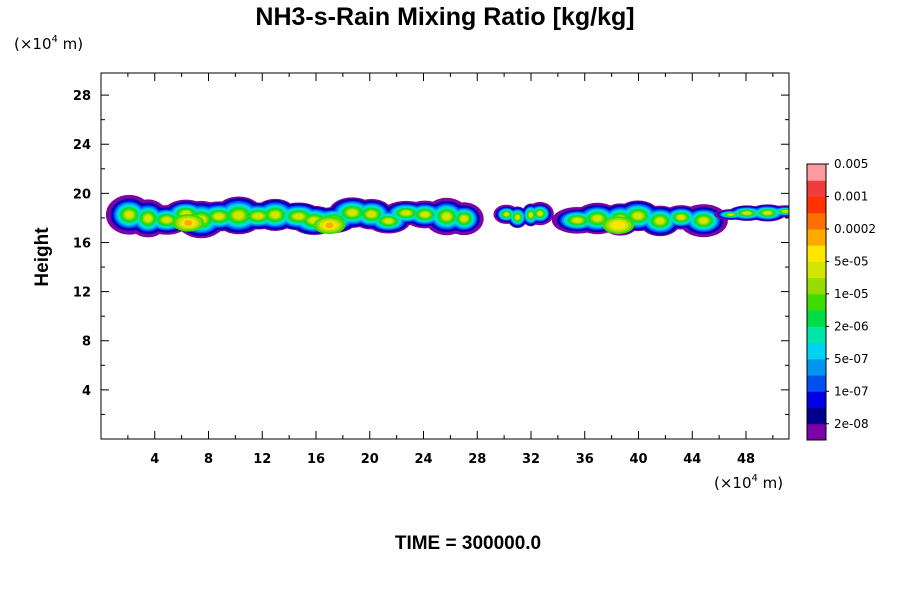 The width and height of the screenshot is (900, 600). What do you see at coordinates (851, 424) in the screenshot?
I see `colorbar-label: 2e-08` at bounding box center [851, 424].